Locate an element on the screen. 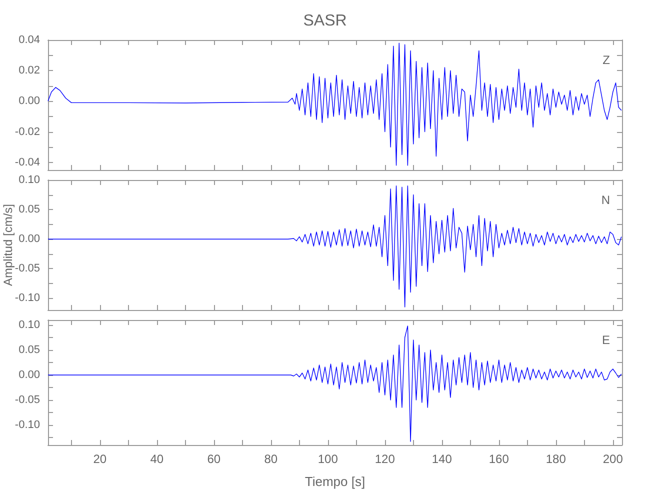  annotation: Z is located at coordinates (606, 60).